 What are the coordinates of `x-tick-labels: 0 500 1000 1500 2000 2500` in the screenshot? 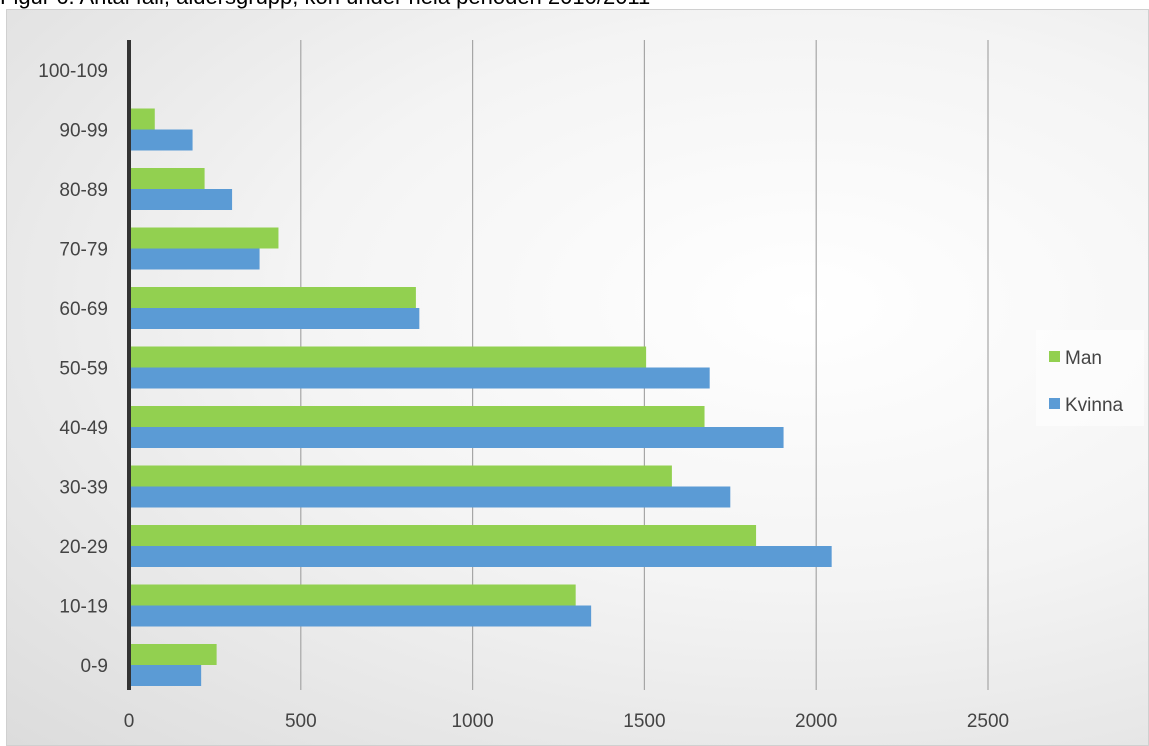 It's located at (566, 721).